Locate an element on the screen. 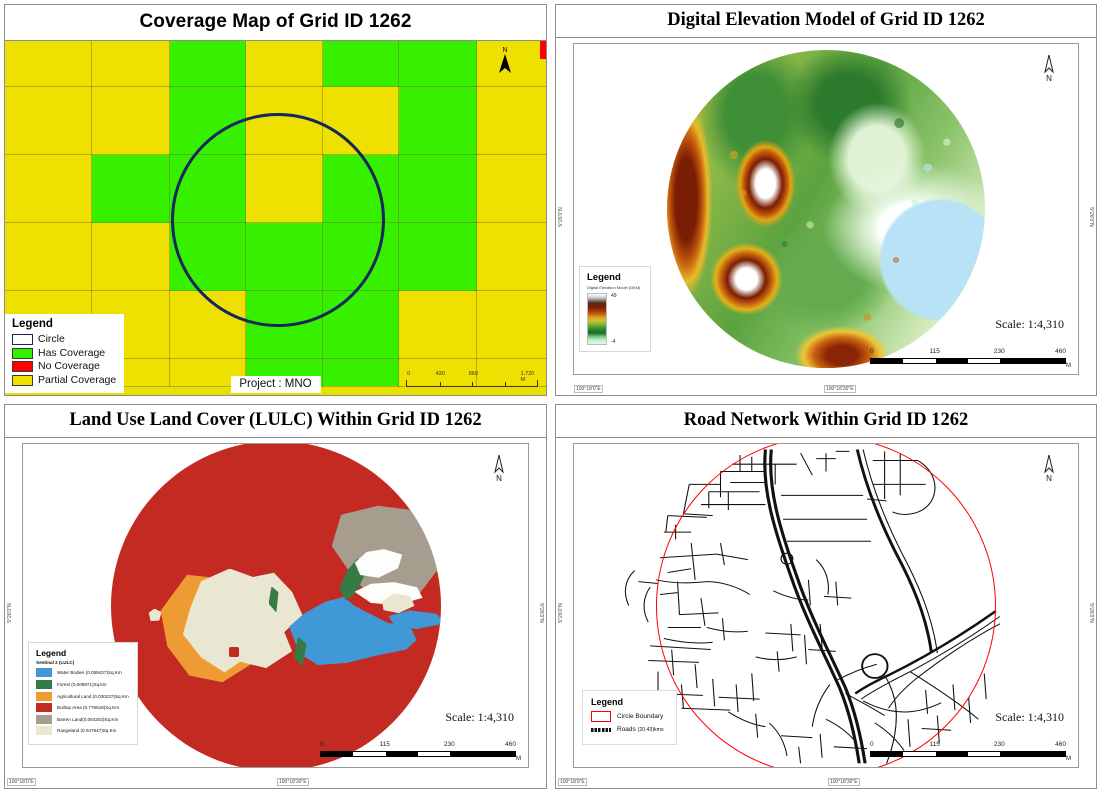 This screenshot has width=1101, height=793. legend-item-partial-coverage: Partial Coverage is located at coordinates (64, 380).